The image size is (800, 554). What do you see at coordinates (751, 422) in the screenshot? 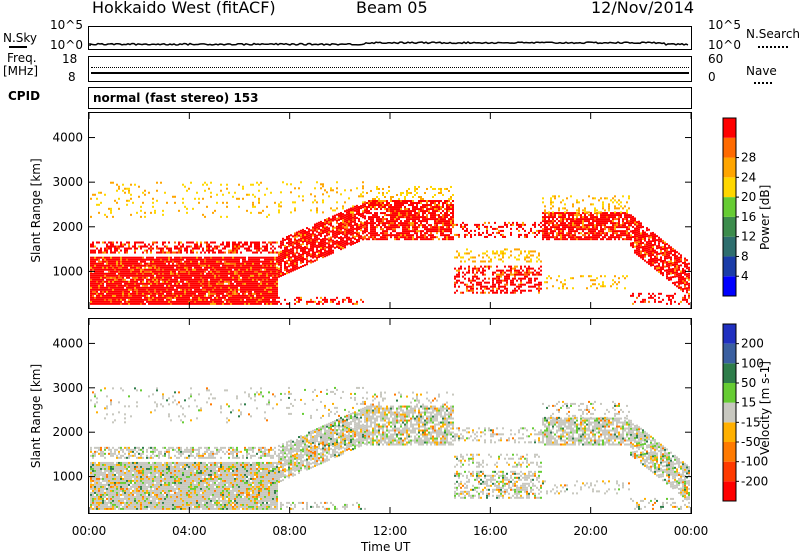
I see `velocity-colorbar-tick-label: -15` at bounding box center [751, 422].